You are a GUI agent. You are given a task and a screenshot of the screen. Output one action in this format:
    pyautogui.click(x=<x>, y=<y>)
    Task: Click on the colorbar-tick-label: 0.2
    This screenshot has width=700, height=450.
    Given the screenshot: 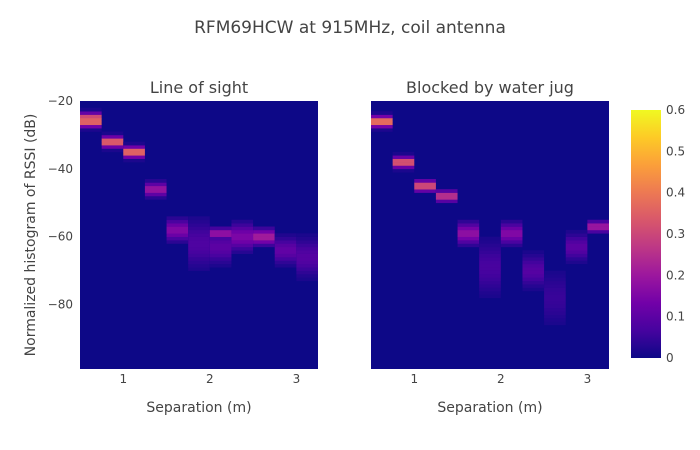 What is the action you would take?
    pyautogui.click(x=675, y=275)
    